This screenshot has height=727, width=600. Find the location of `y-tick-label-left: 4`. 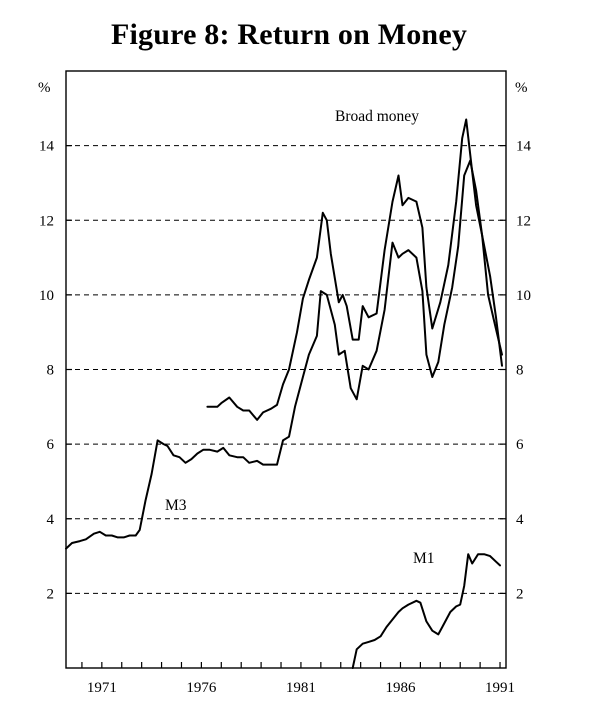

y-tick-label-left: 4 is located at coordinates (51, 520).